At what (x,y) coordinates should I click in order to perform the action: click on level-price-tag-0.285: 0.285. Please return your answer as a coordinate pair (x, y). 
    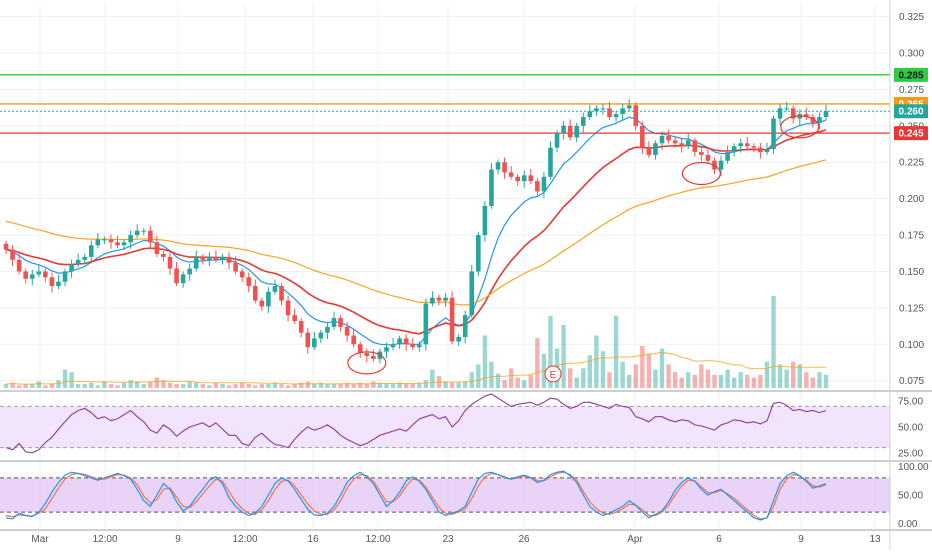
    Looking at the image, I should click on (911, 74).